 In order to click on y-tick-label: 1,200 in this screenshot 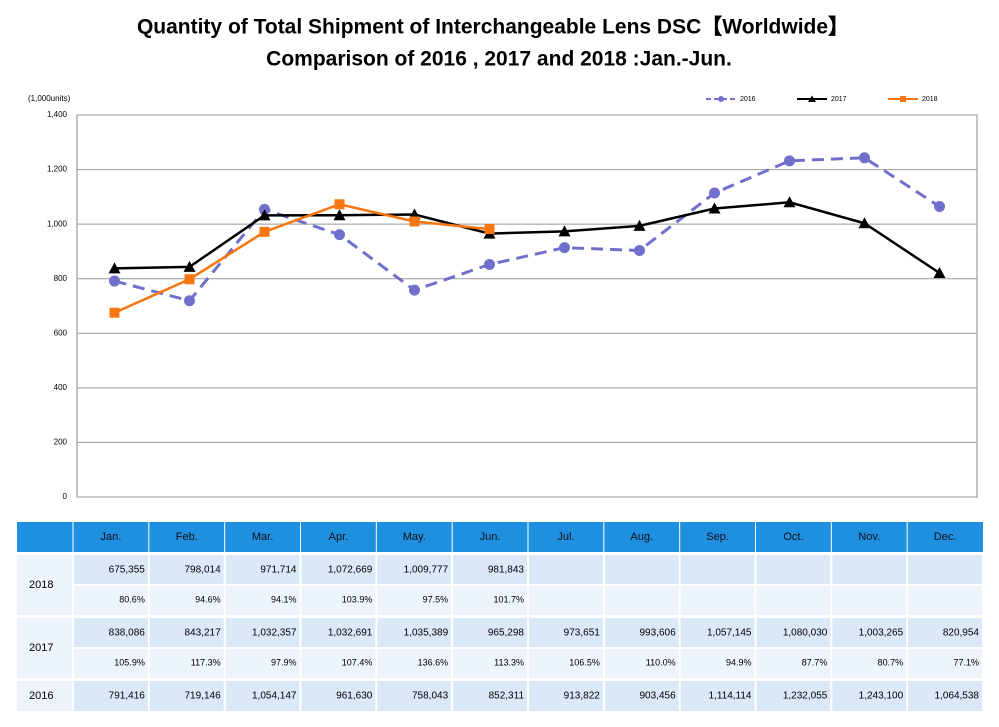, I will do `click(57, 169)`.